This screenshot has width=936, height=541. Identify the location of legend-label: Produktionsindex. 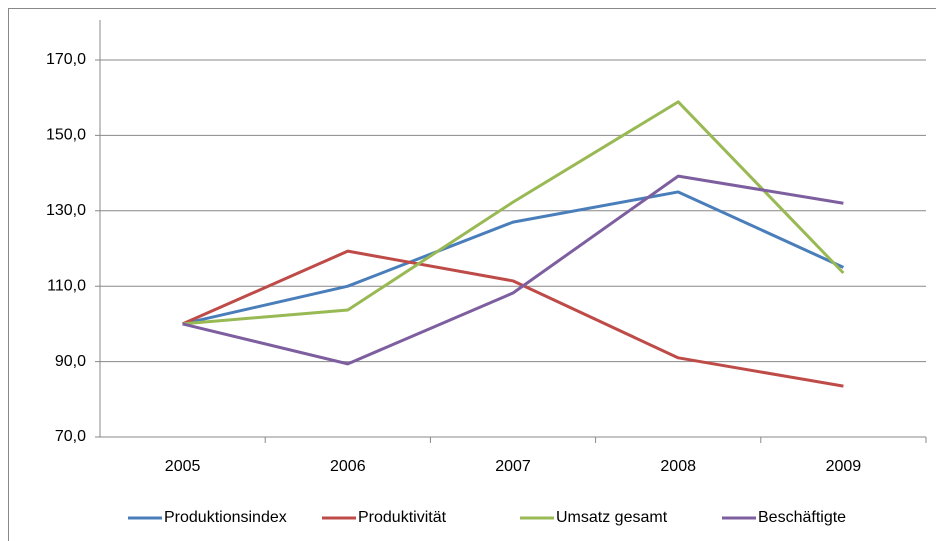
(225, 517).